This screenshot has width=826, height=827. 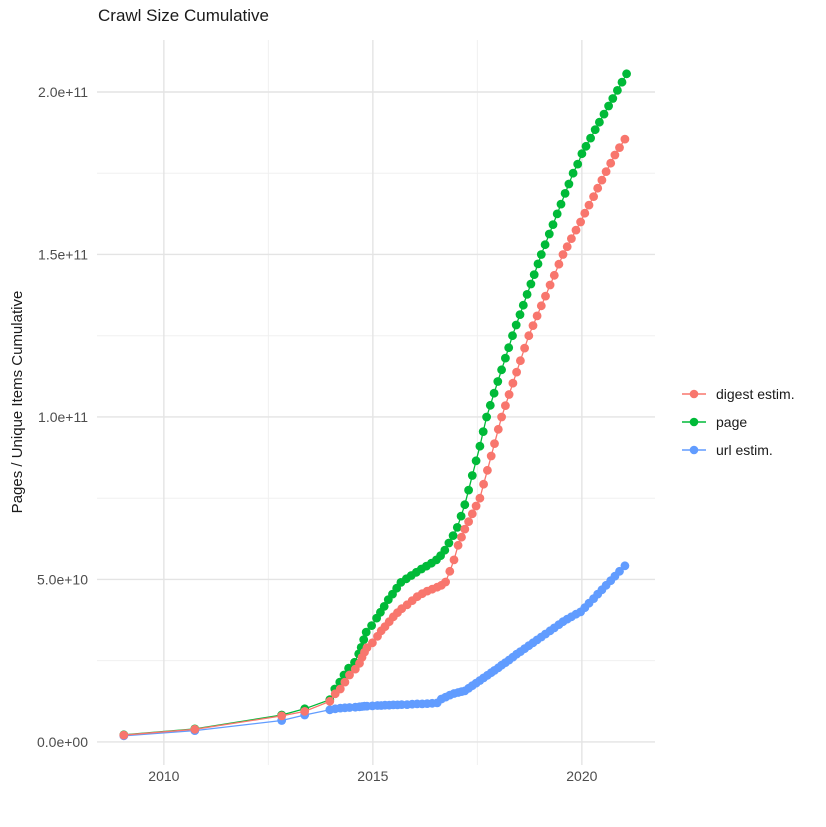 I want to click on x-tick-label: 2015, so click(x=372, y=776).